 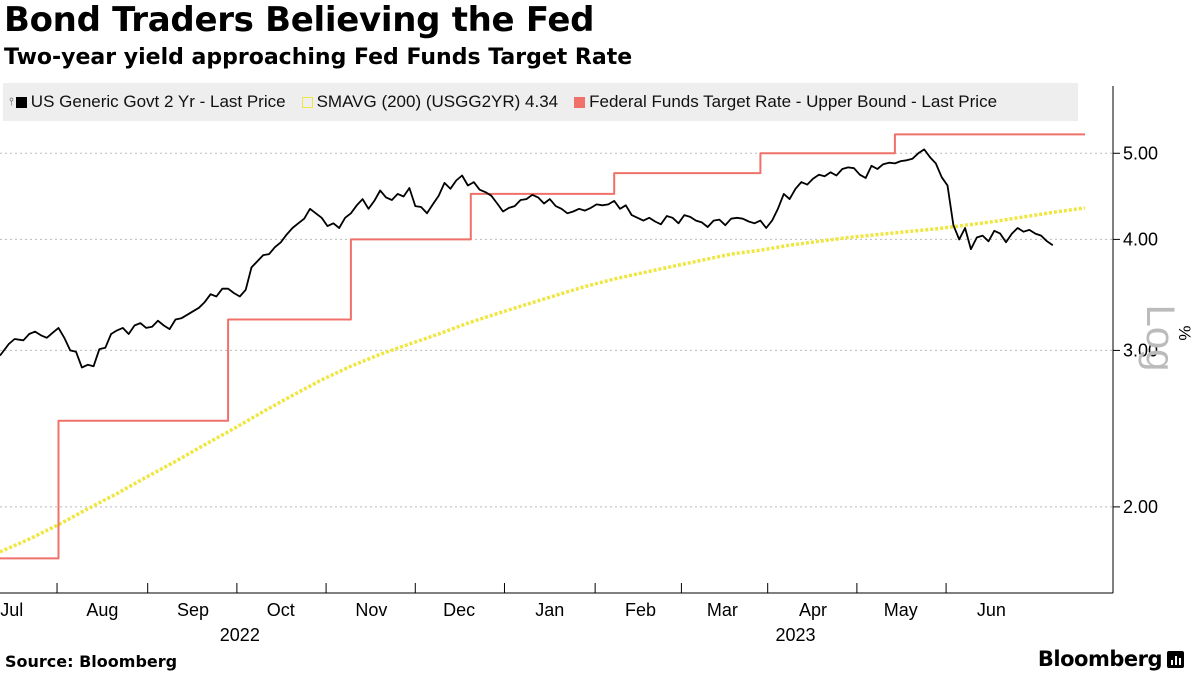 I want to click on pin-icon: ⫯, so click(x=11, y=101).